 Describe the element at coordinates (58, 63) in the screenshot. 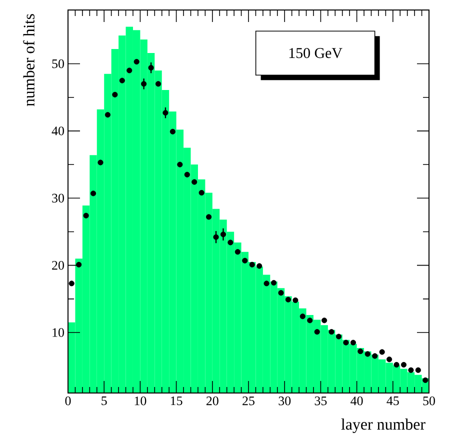

I see `y-tick-label: 50` at that location.